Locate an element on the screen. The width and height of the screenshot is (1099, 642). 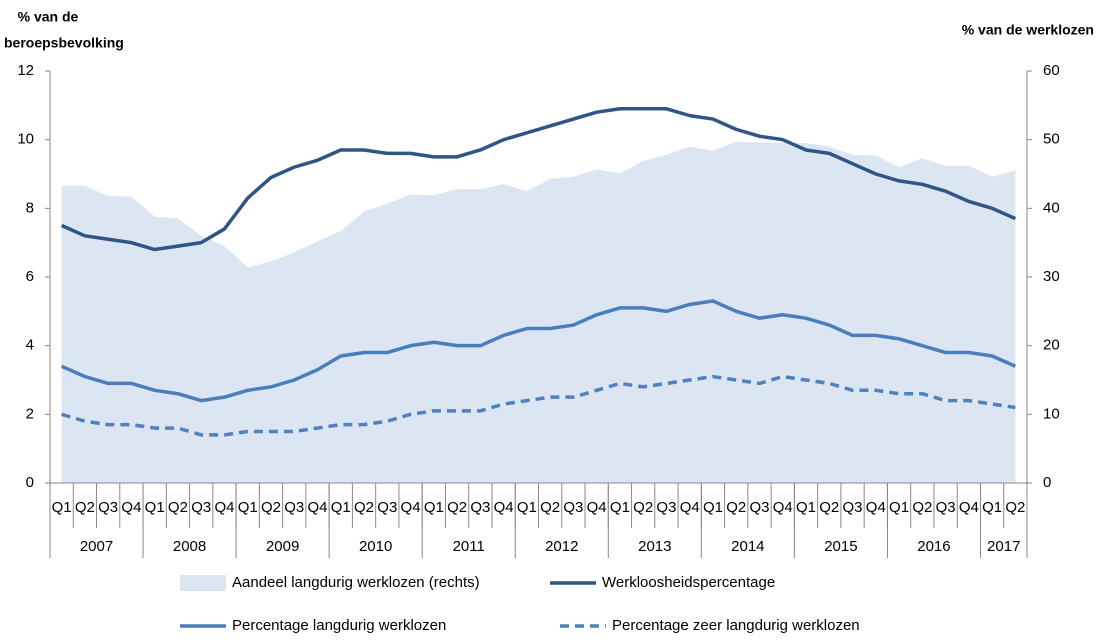
y2-tick-label: 30 is located at coordinates (1051, 276).